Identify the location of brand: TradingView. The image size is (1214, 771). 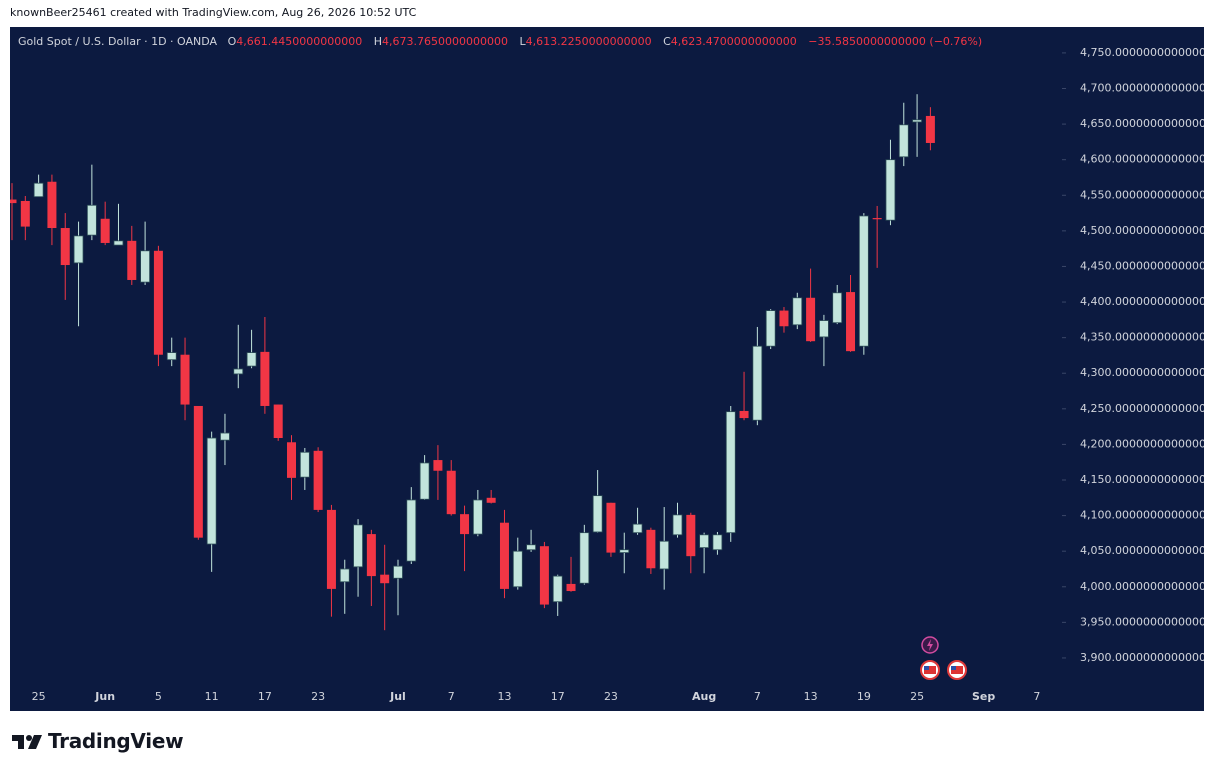
(116, 741).